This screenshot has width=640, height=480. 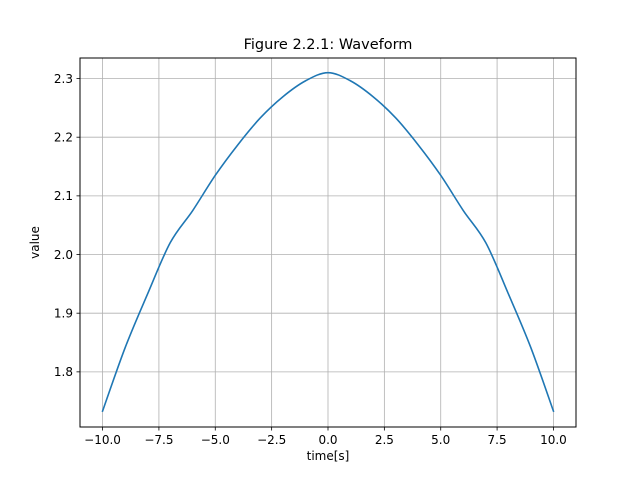 What do you see at coordinates (440, 440) in the screenshot?
I see `x-tick-label: 5.0` at bounding box center [440, 440].